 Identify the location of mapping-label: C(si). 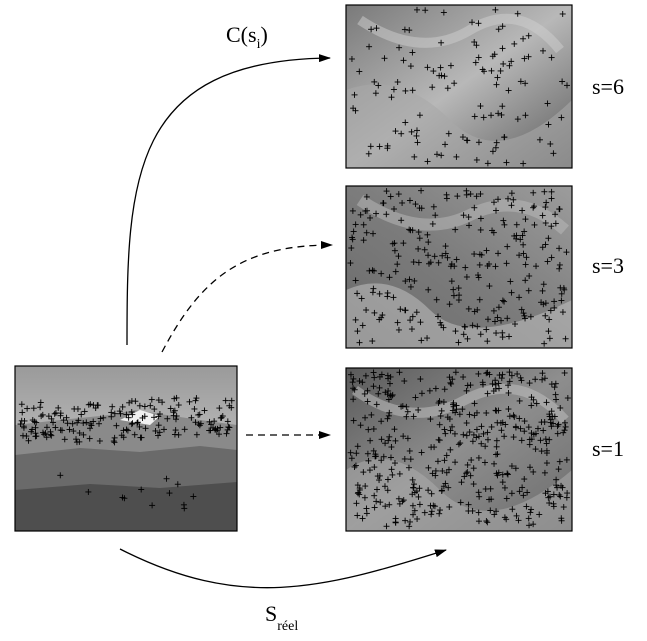
(247, 37).